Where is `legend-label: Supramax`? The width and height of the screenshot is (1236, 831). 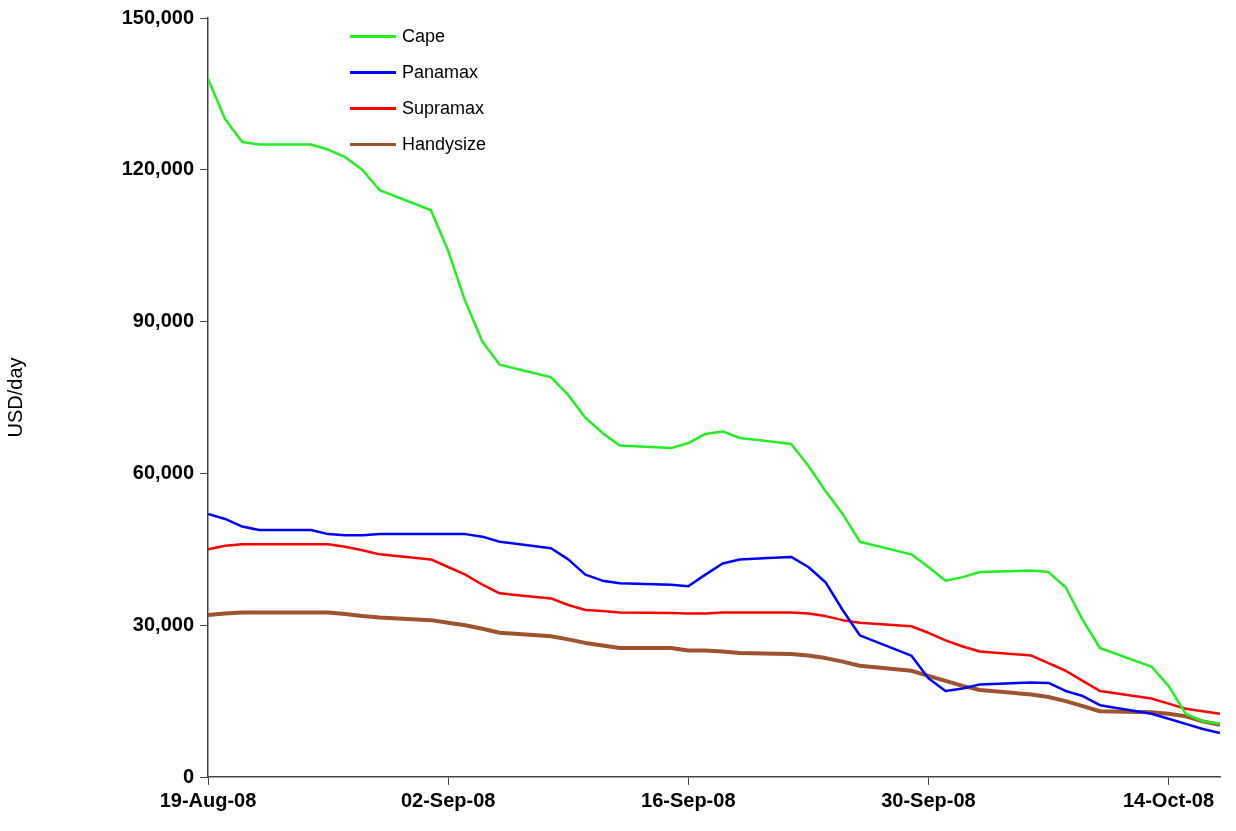
legend-label: Supramax is located at coordinates (443, 108).